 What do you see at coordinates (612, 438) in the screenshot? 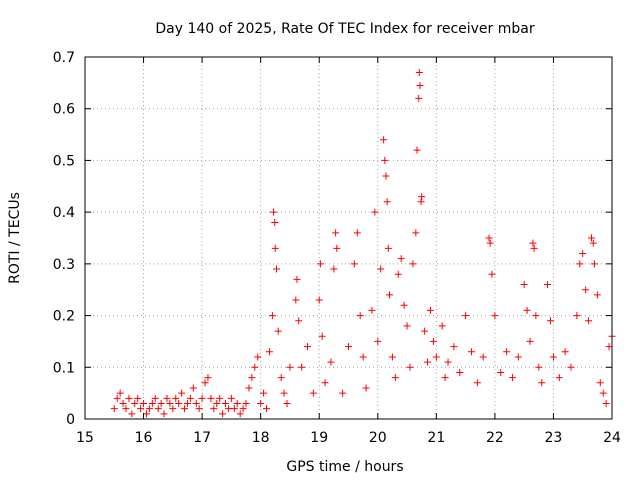
I see `x-tick-label: 24` at bounding box center [612, 438].